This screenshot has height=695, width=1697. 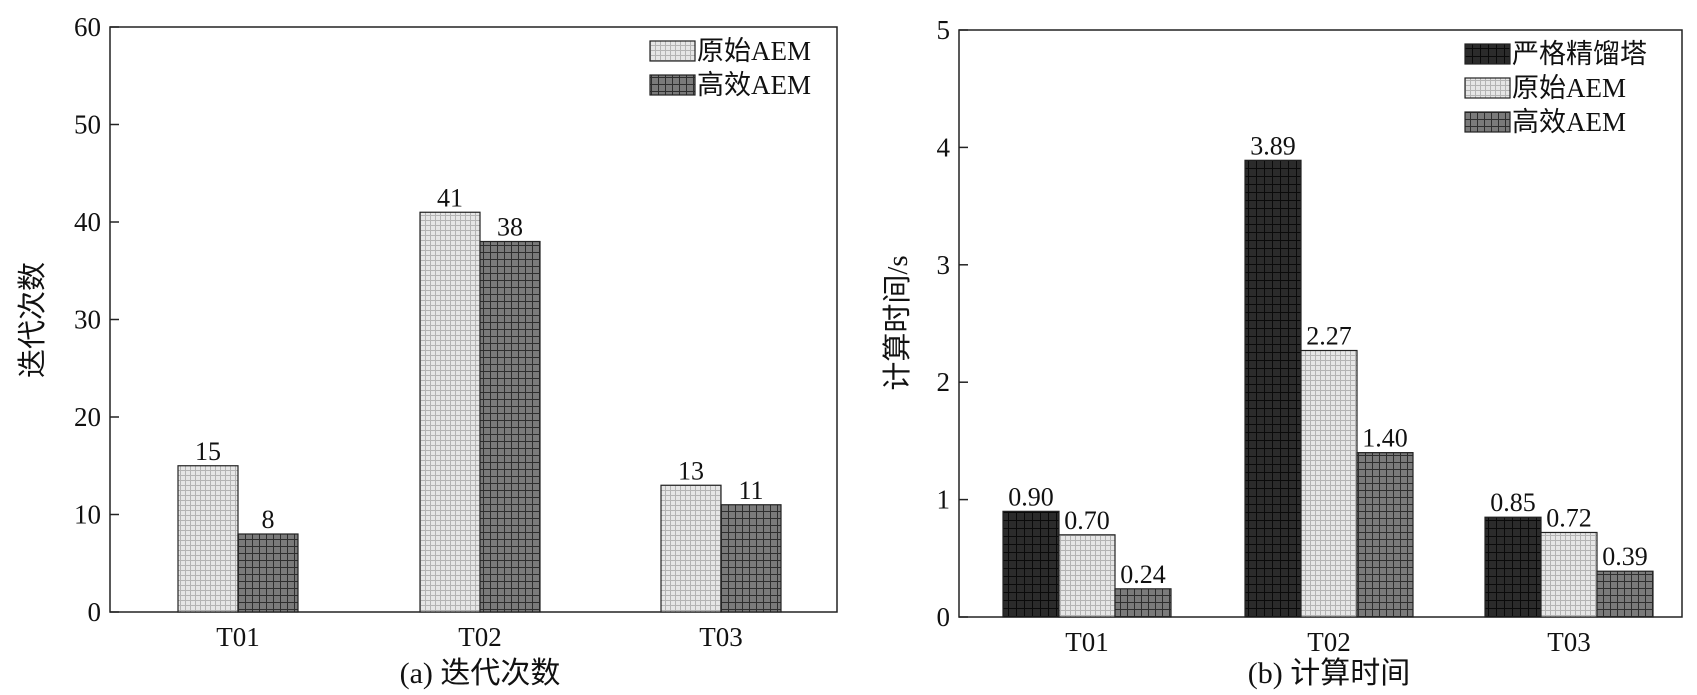 I want to click on y-tick-label: 10, so click(x=87, y=515).